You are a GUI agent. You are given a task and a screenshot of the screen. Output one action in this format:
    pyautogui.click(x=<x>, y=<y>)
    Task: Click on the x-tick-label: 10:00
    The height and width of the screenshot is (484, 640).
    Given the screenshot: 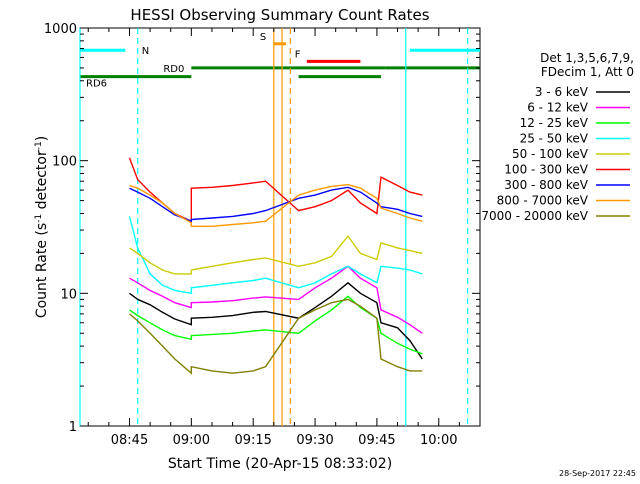 What is the action you would take?
    pyautogui.click(x=438, y=440)
    